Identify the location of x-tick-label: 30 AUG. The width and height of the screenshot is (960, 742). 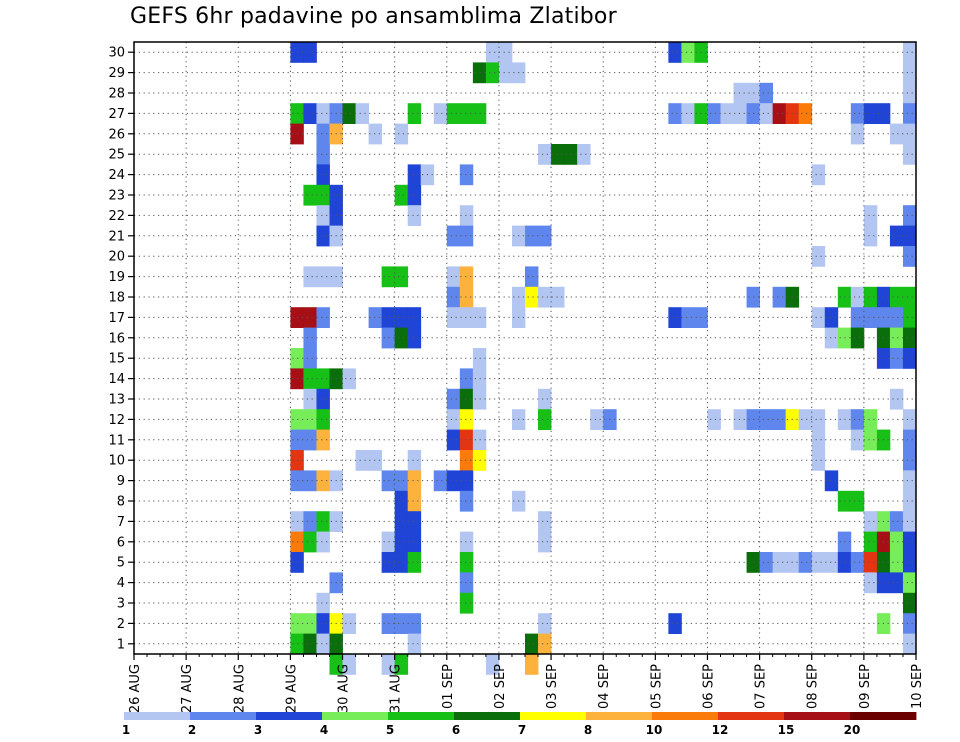
(344, 688).